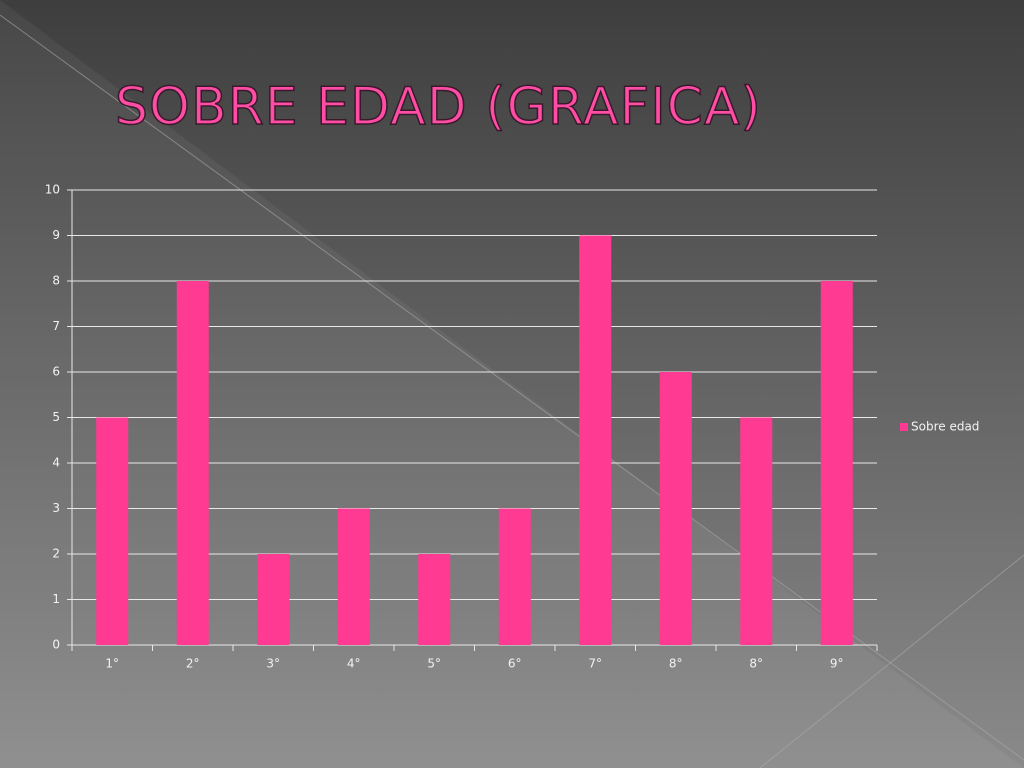 The height and width of the screenshot is (768, 1024). I want to click on y-tick-label: 8, so click(56, 281).